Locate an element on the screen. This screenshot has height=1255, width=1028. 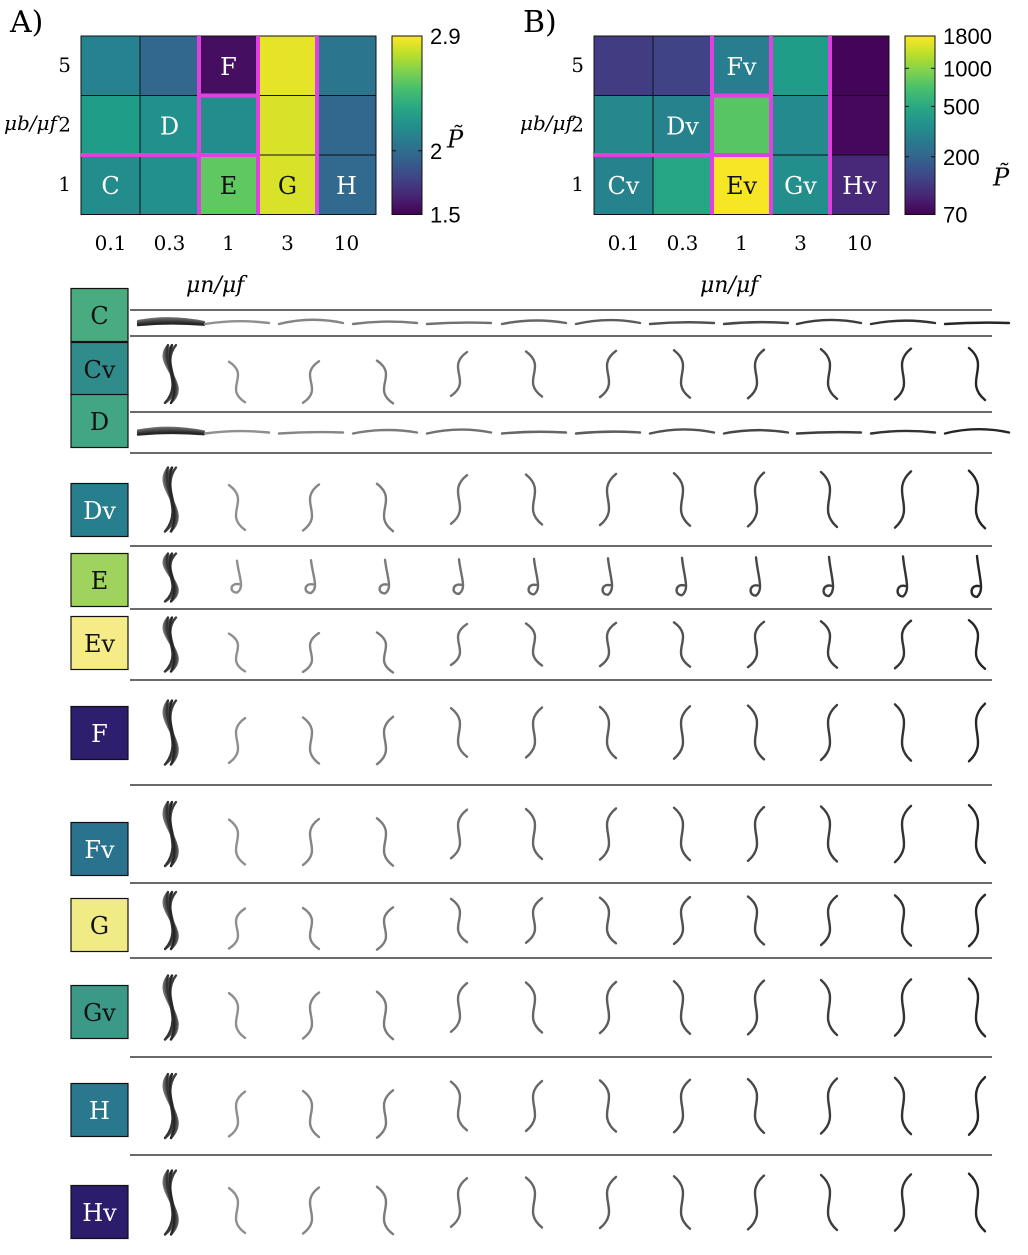
colorbar-tick-label: 2 is located at coordinates (436, 151).